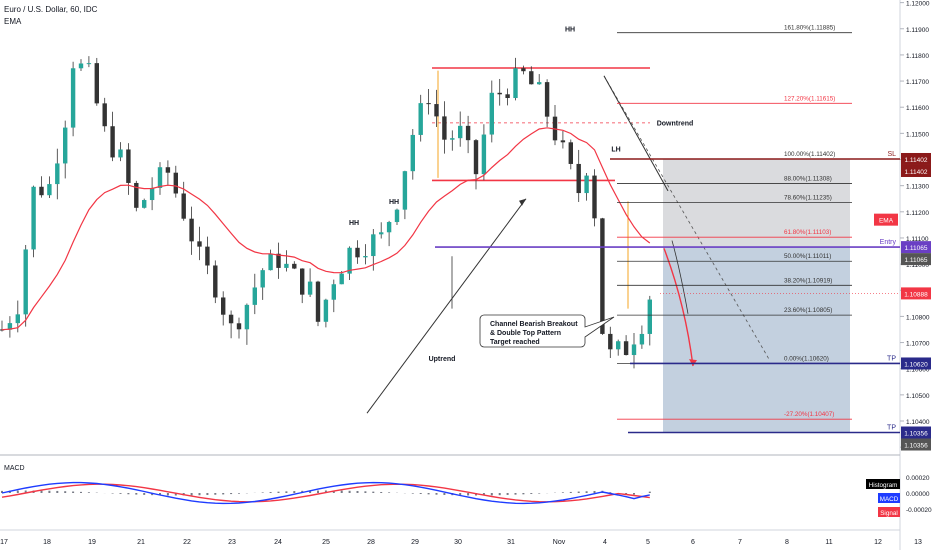  What do you see at coordinates (915, 248) in the screenshot?
I see `price-tag-label: 1.11065` at bounding box center [915, 248].